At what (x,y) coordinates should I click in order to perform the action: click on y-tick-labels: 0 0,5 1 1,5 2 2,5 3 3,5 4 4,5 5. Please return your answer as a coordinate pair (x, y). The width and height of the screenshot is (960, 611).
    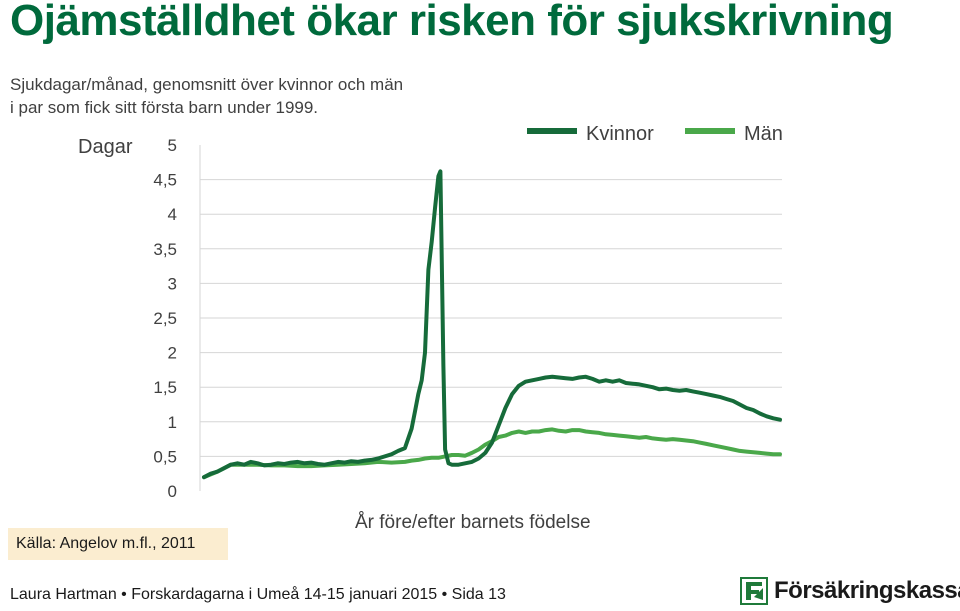
    Looking at the image, I should click on (165, 318).